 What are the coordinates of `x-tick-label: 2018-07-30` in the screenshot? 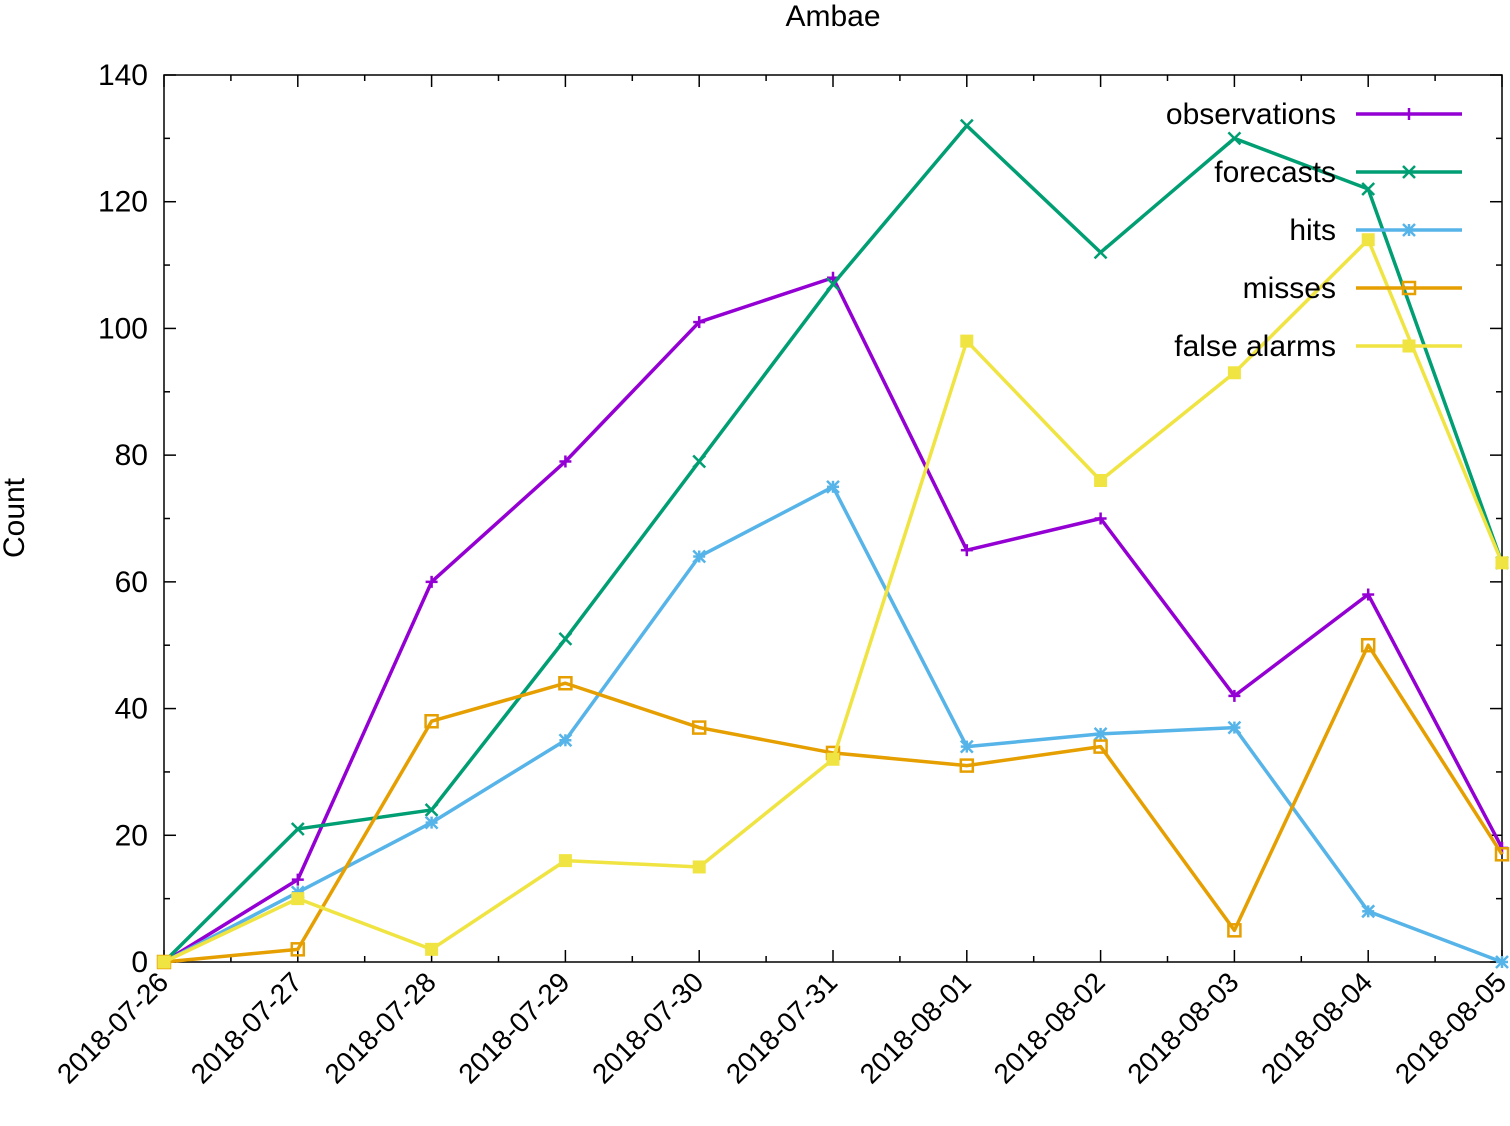 It's located at (647, 1027).